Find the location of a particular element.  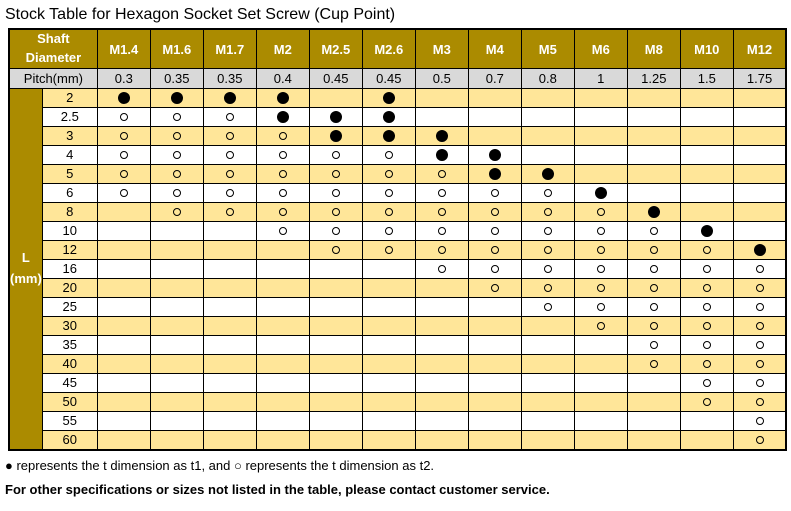

stock-cell-m12-l10 is located at coordinates (759, 230).